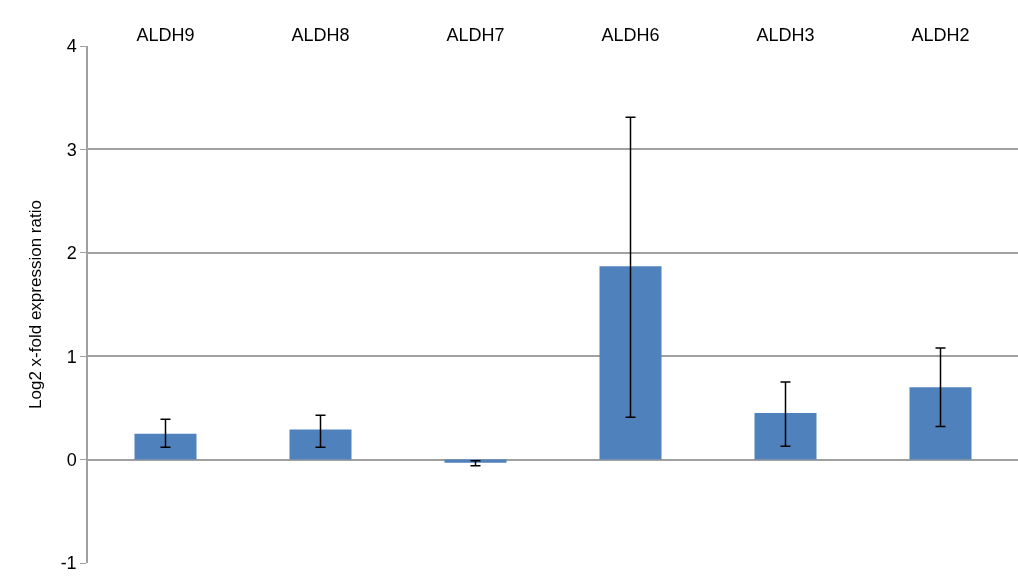 The image size is (1018, 577). What do you see at coordinates (165, 35) in the screenshot?
I see `x-tick-label: ALDH9` at bounding box center [165, 35].